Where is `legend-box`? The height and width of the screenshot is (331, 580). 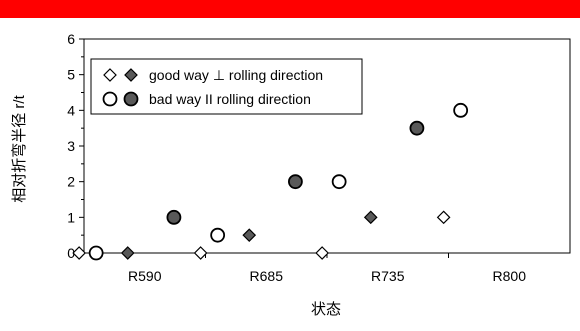
legend-box is located at coordinates (226, 86).